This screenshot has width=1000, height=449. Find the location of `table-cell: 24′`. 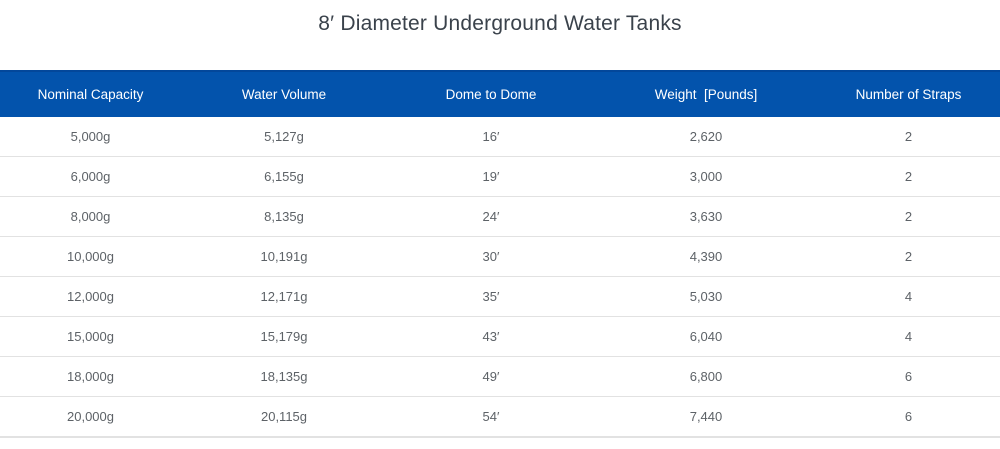

table-cell: 24′ is located at coordinates (491, 216).